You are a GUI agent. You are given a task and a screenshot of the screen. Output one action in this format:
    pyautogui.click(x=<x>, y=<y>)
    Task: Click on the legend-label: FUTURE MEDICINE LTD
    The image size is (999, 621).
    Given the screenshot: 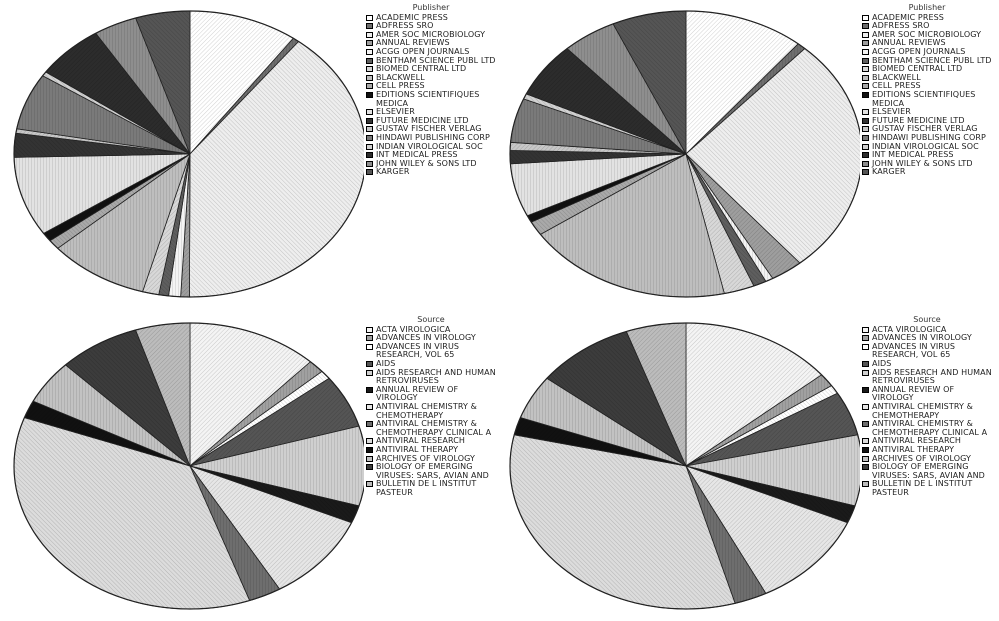 What is the action you would take?
    pyautogui.click(x=918, y=120)
    